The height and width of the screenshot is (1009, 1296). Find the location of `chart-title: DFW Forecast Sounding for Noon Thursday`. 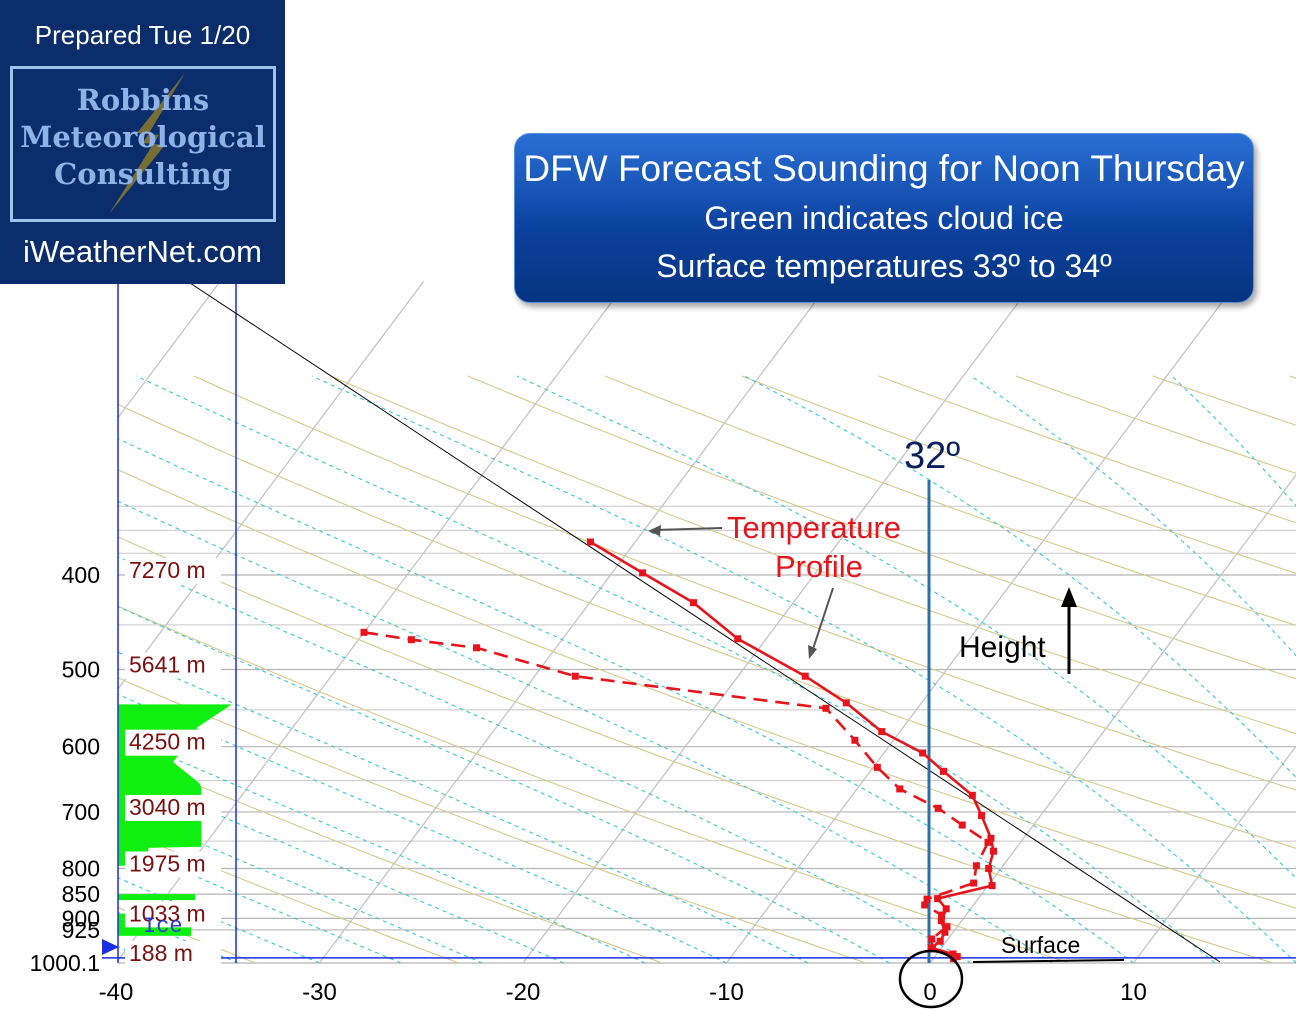

chart-title: DFW Forecast Sounding for Noon Thursday is located at coordinates (884, 168).